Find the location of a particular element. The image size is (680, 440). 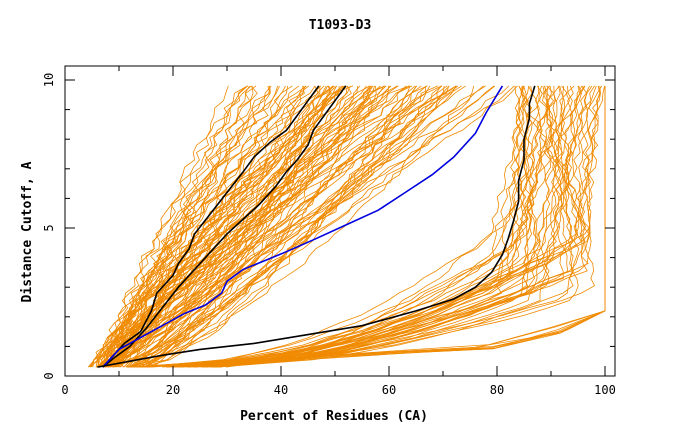

x-tick-label: 60 is located at coordinates (389, 390).